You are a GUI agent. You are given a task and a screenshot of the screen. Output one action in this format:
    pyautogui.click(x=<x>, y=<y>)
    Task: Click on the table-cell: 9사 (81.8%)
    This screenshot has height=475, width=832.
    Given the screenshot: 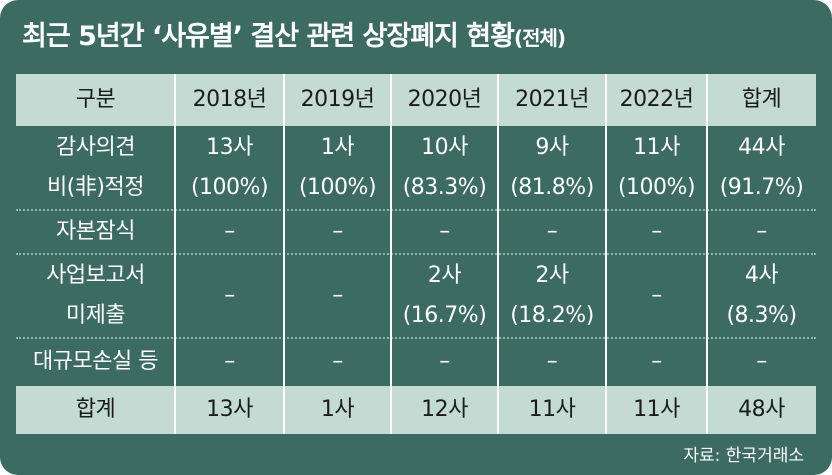 What is the action you would take?
    pyautogui.click(x=552, y=168)
    